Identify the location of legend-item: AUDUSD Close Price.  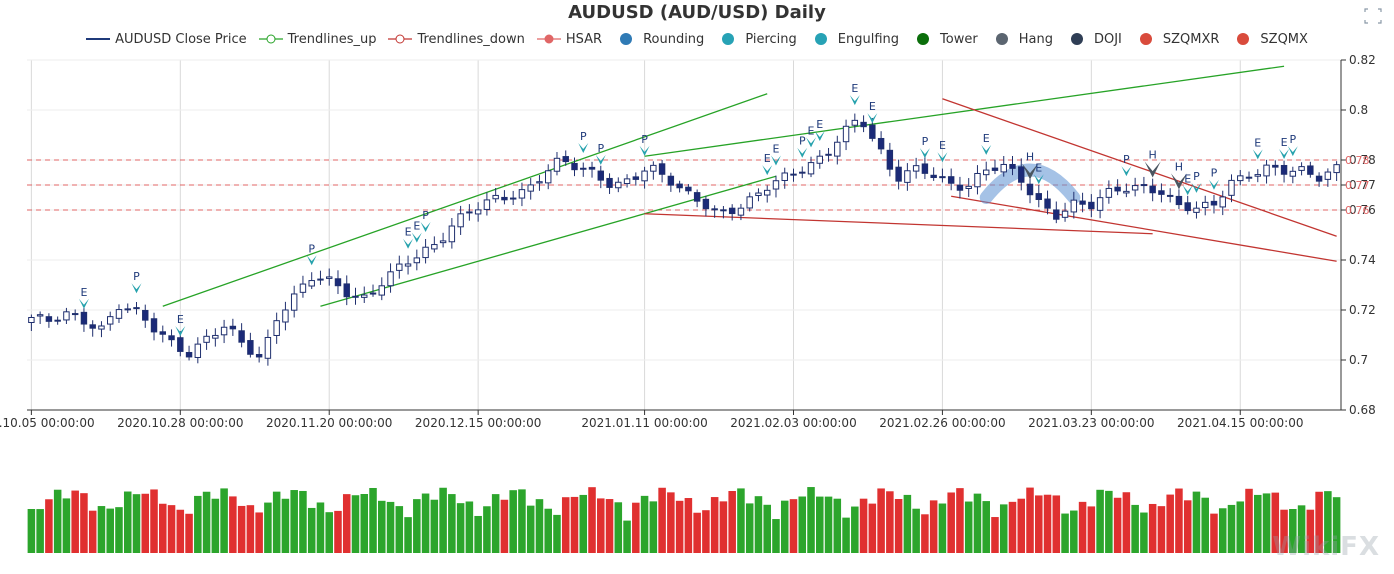
(166, 39).